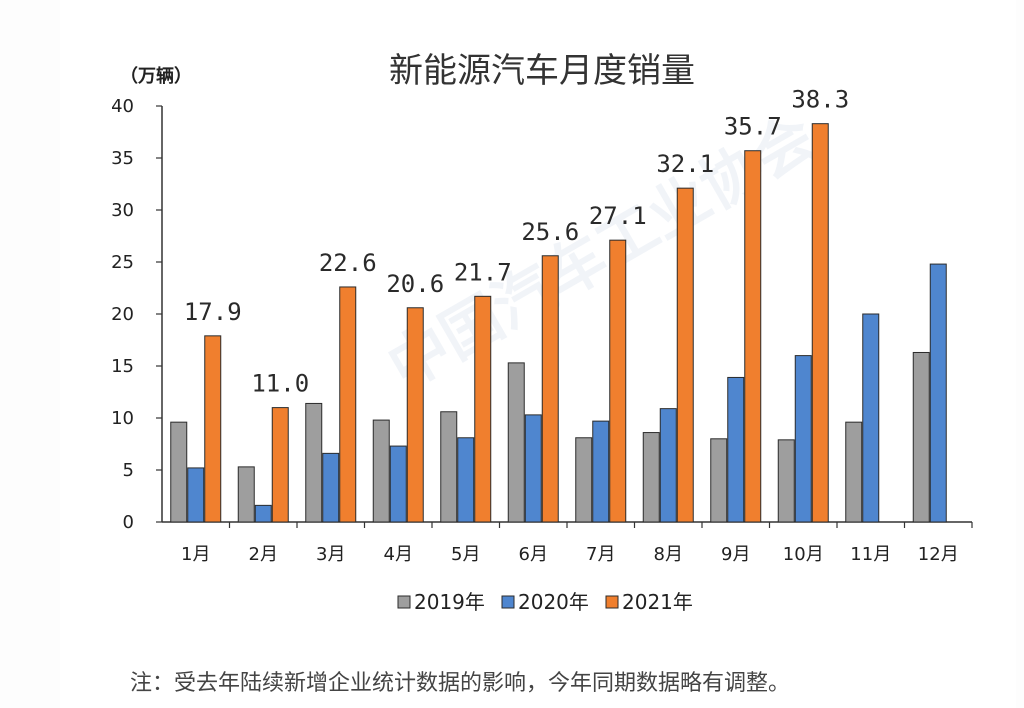 The image size is (1024, 708). What do you see at coordinates (550, 389) in the screenshot?
I see `bar-2021年-6月` at bounding box center [550, 389].